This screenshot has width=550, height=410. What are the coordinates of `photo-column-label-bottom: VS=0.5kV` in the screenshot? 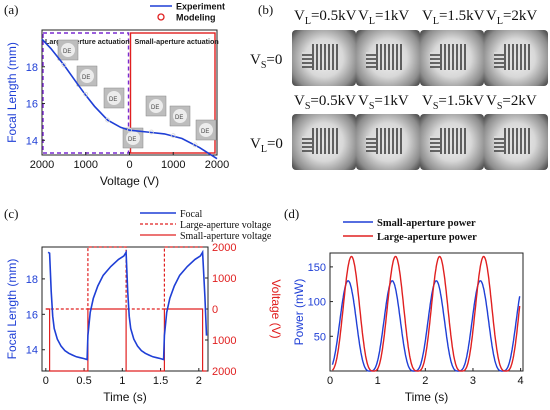 It's located at (325, 102).